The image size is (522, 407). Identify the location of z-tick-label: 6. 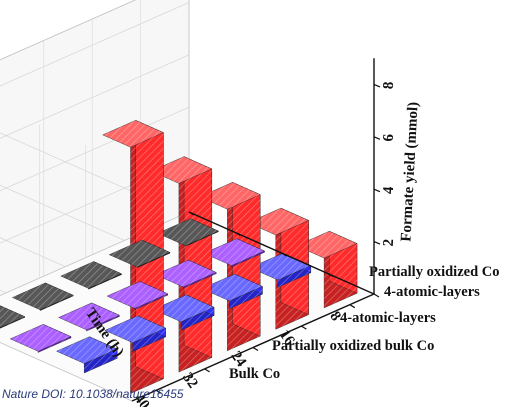
(389, 137).